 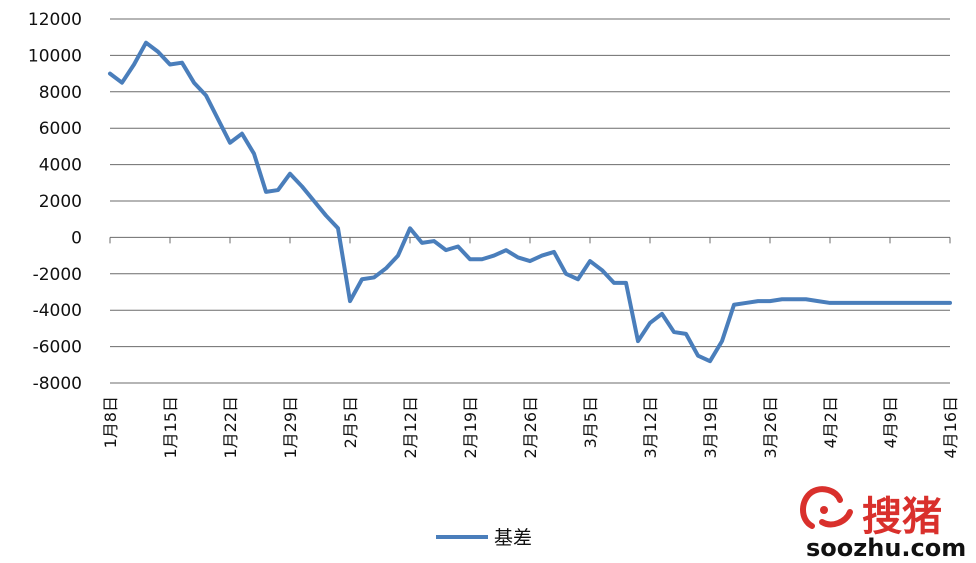 I want to click on x-tick-label: 4月2日, so click(x=830, y=422).